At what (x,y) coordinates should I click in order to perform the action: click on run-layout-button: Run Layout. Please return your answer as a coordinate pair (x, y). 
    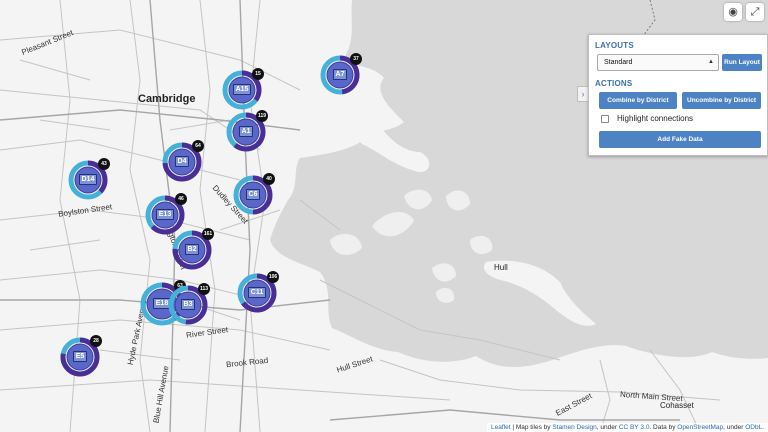
    Looking at the image, I should click on (742, 62).